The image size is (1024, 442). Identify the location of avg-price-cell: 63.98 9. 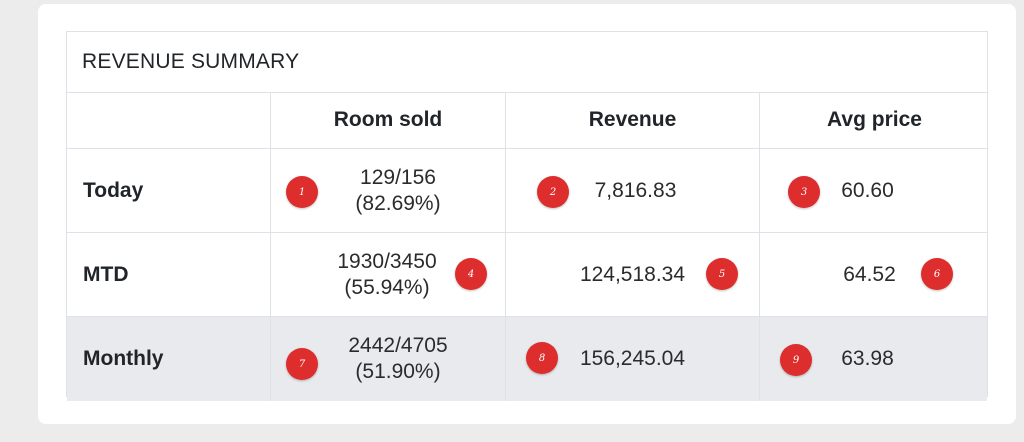
(874, 359).